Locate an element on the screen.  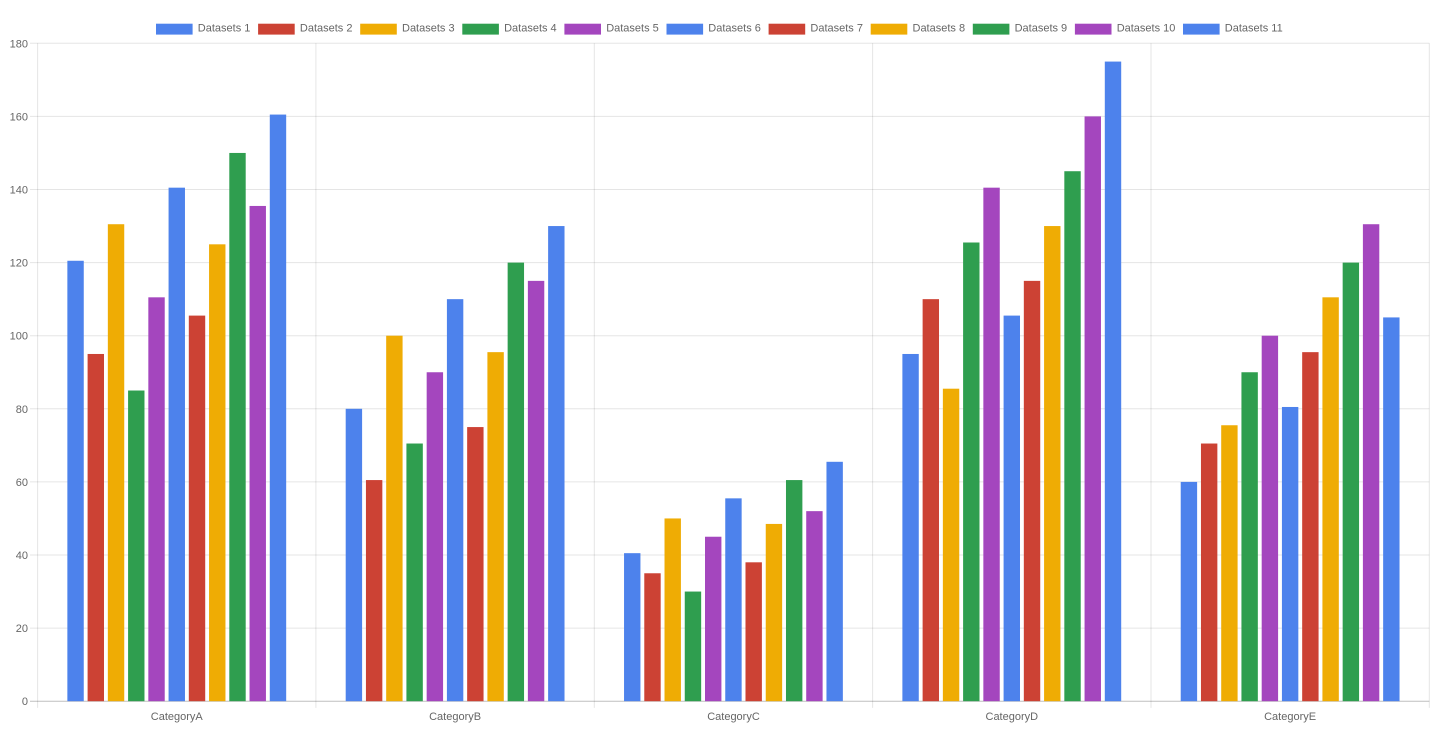
svg-text: Datasets 9 is located at coordinates (1041, 29).